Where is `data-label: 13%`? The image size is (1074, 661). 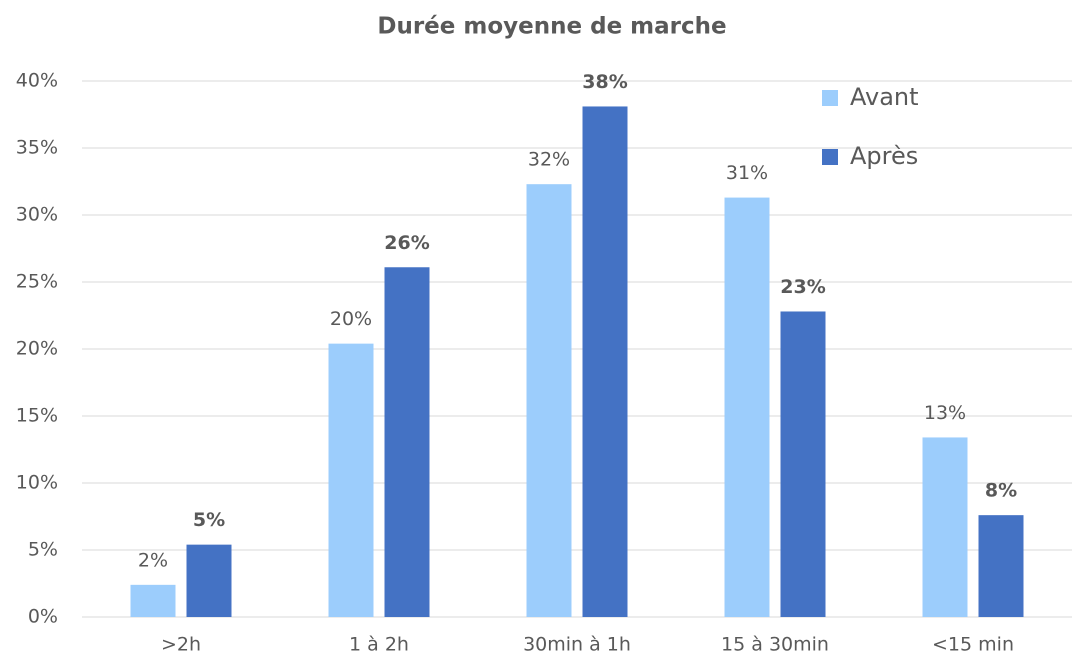
data-label: 13% is located at coordinates (945, 413).